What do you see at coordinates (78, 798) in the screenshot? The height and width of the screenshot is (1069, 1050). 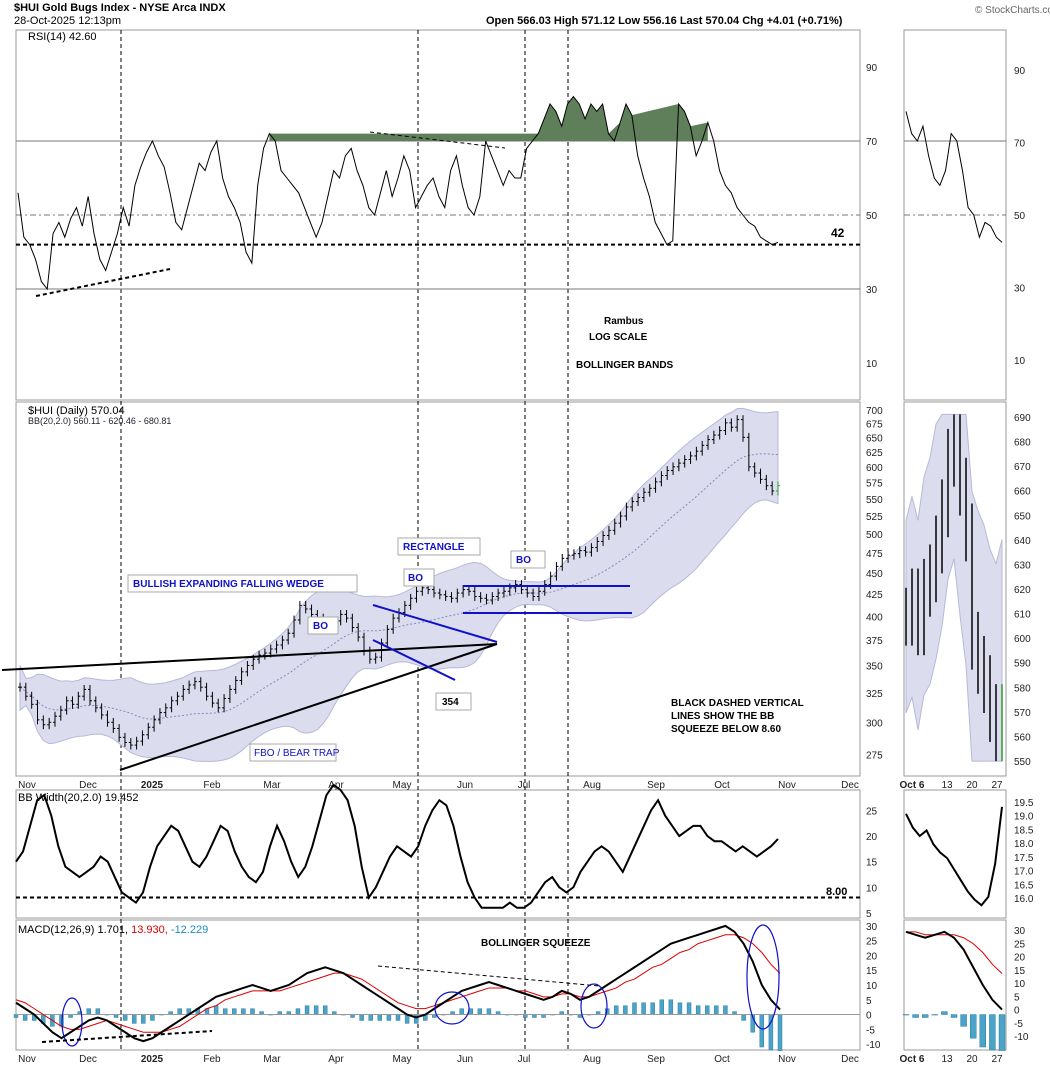 I see `bbwidth-label: BB Width(20,2.0) 19.452` at bounding box center [78, 798].